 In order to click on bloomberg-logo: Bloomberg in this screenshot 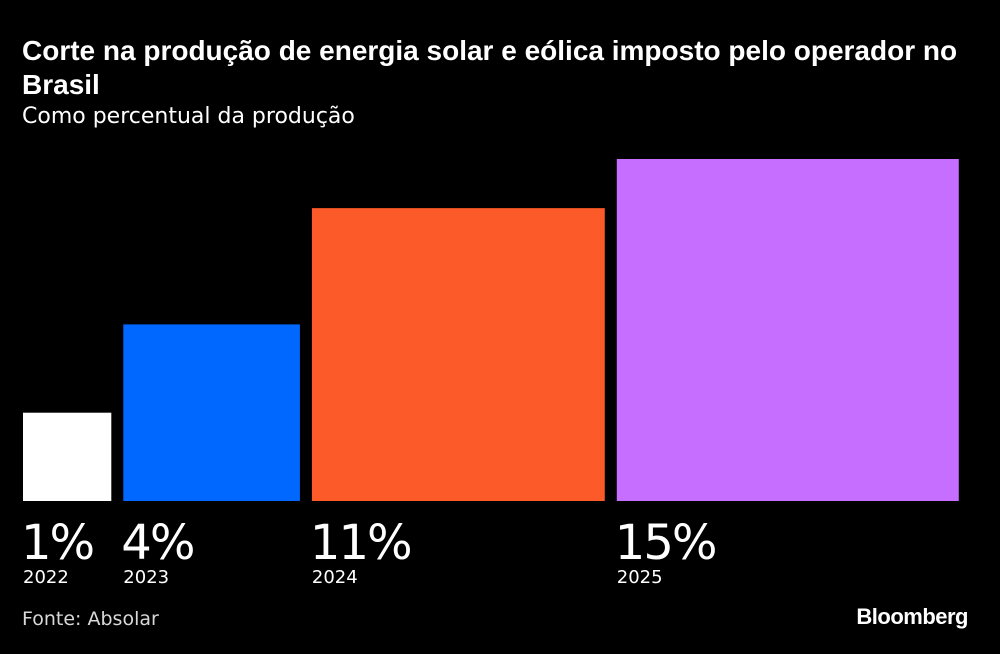, I will do `click(912, 616)`.